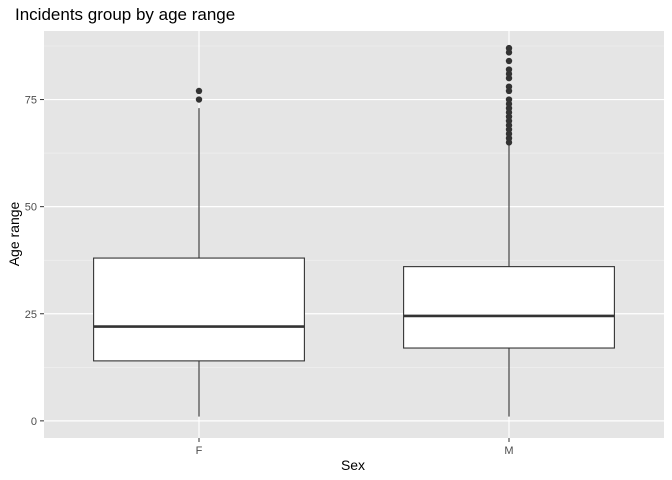  Describe the element at coordinates (199, 451) in the screenshot. I see `x-tick-label: F` at that location.